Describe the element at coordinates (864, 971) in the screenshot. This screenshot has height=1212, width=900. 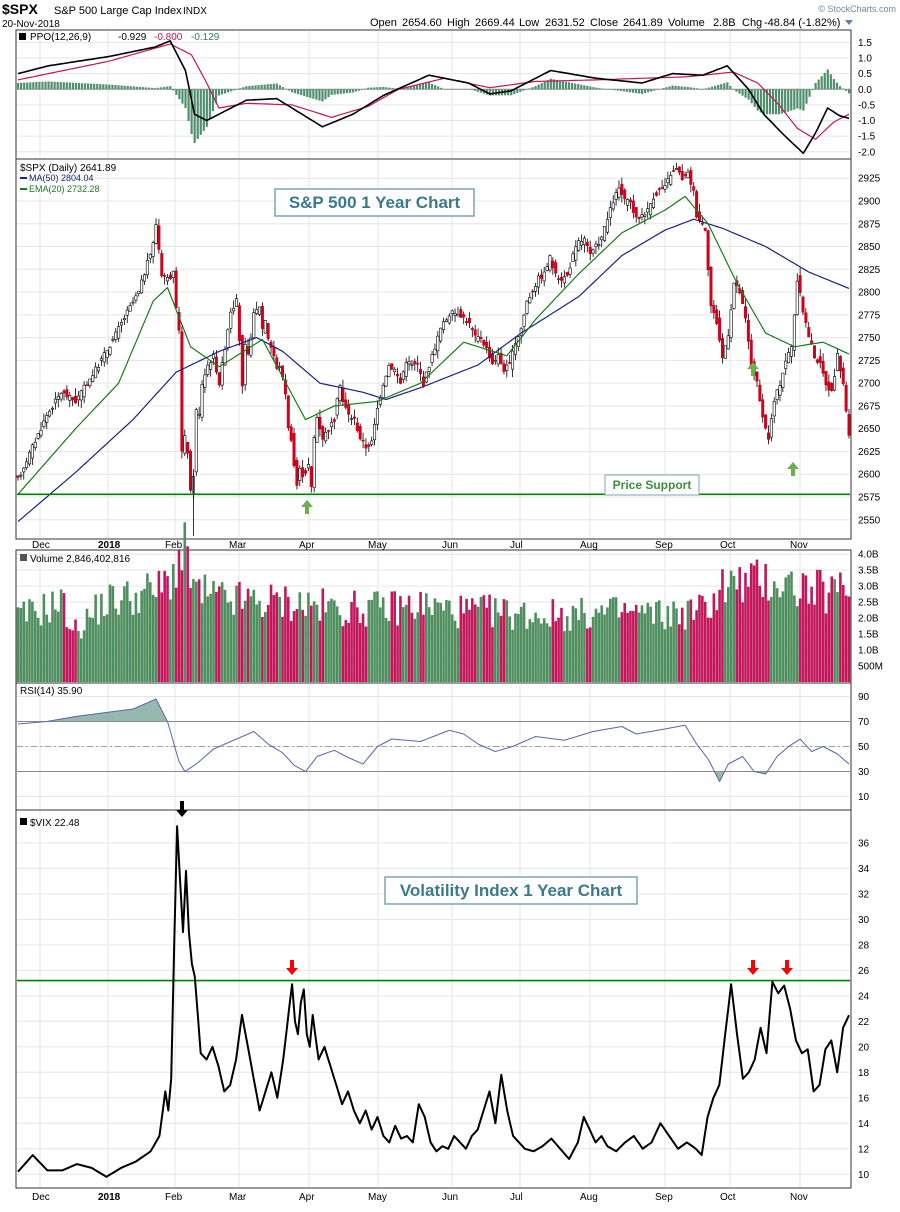
I see `vix-tick-label: 26` at that location.